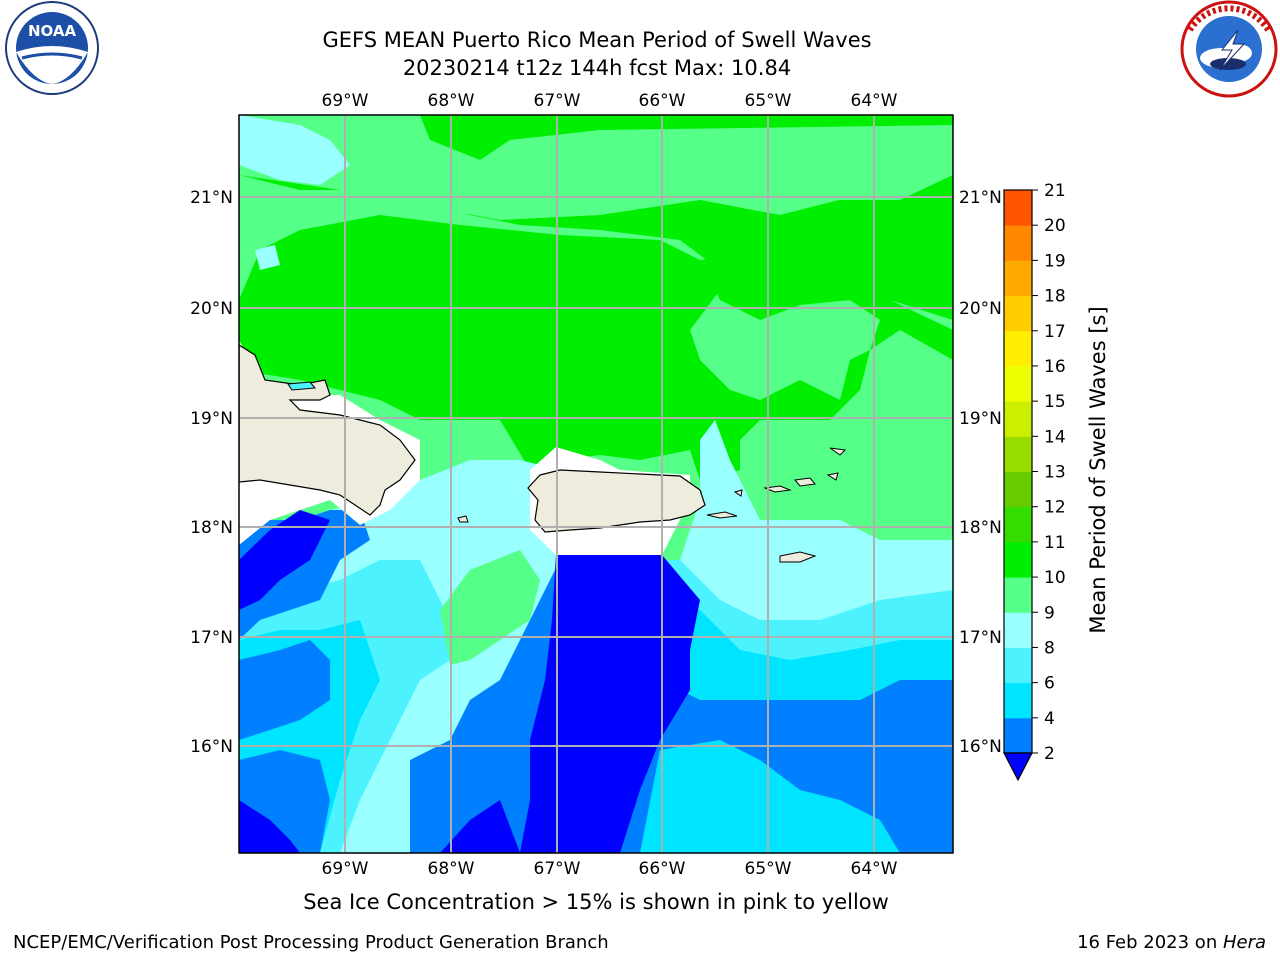  What do you see at coordinates (610, 869) in the screenshot?
I see `lon-labels-bottom: 69°W 68°W 67°W 66°W 65°W 64°W` at bounding box center [610, 869].